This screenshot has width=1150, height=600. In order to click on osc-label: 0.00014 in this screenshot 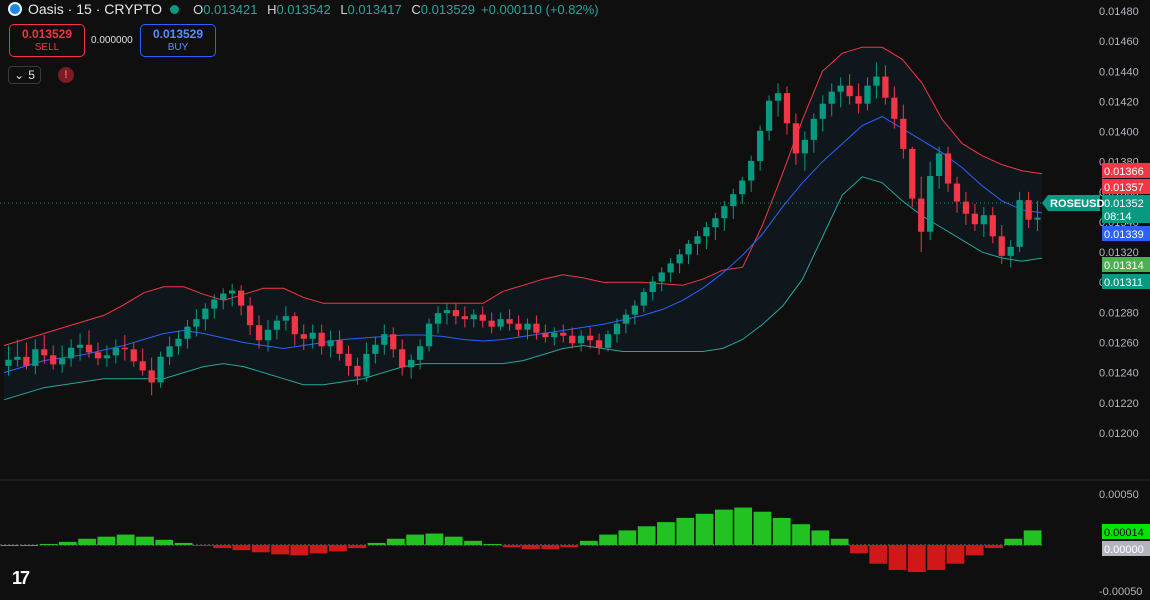, I will do `click(1126, 531)`.